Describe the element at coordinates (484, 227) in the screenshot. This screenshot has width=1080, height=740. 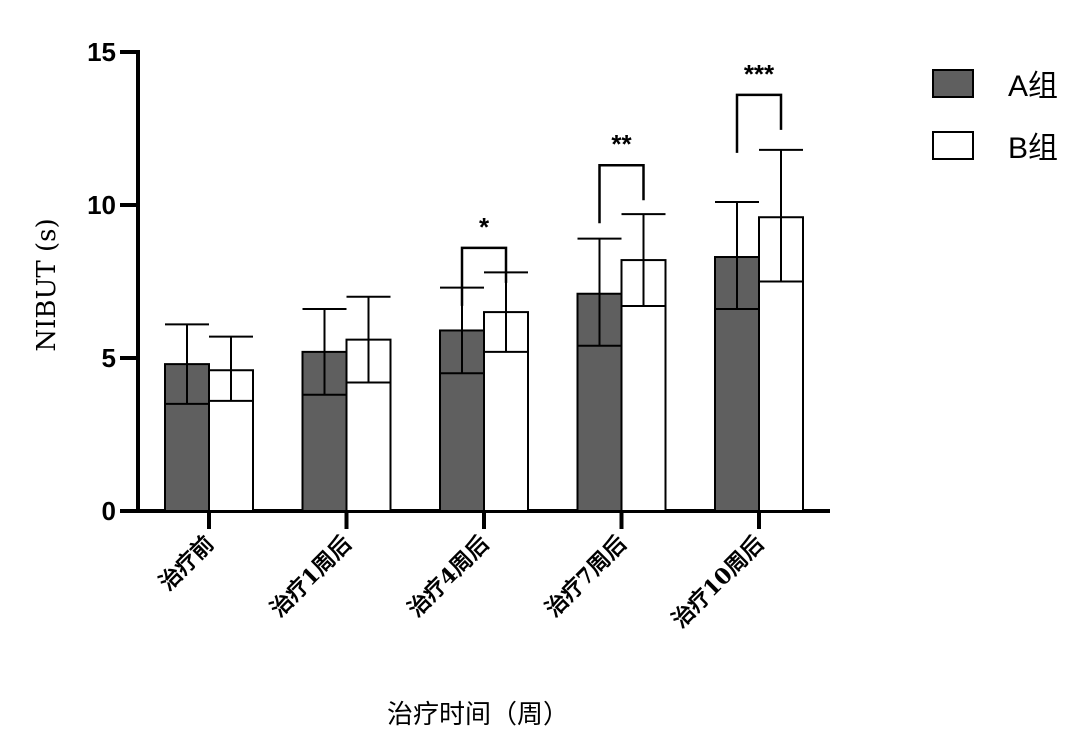
I see `significance-label: *` at that location.